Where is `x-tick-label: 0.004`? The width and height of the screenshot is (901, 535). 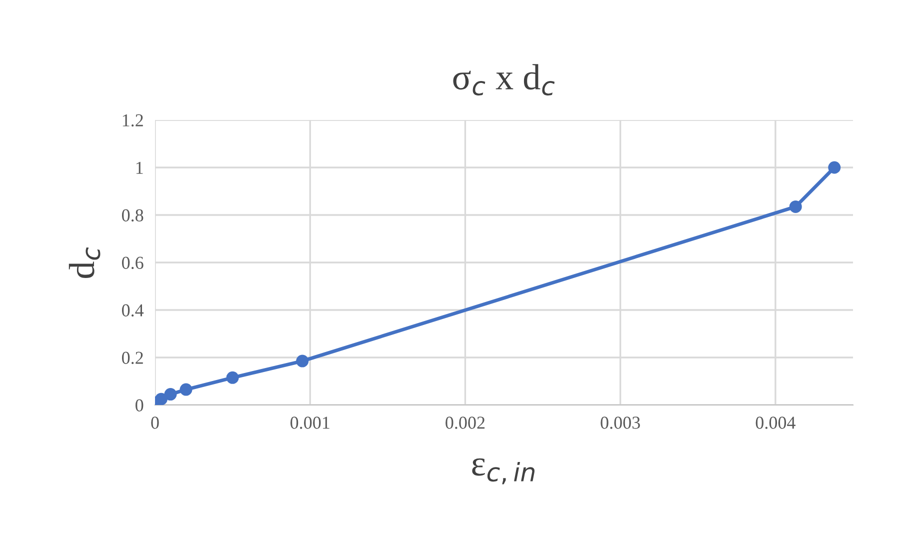 x-tick-label: 0.004 is located at coordinates (776, 422).